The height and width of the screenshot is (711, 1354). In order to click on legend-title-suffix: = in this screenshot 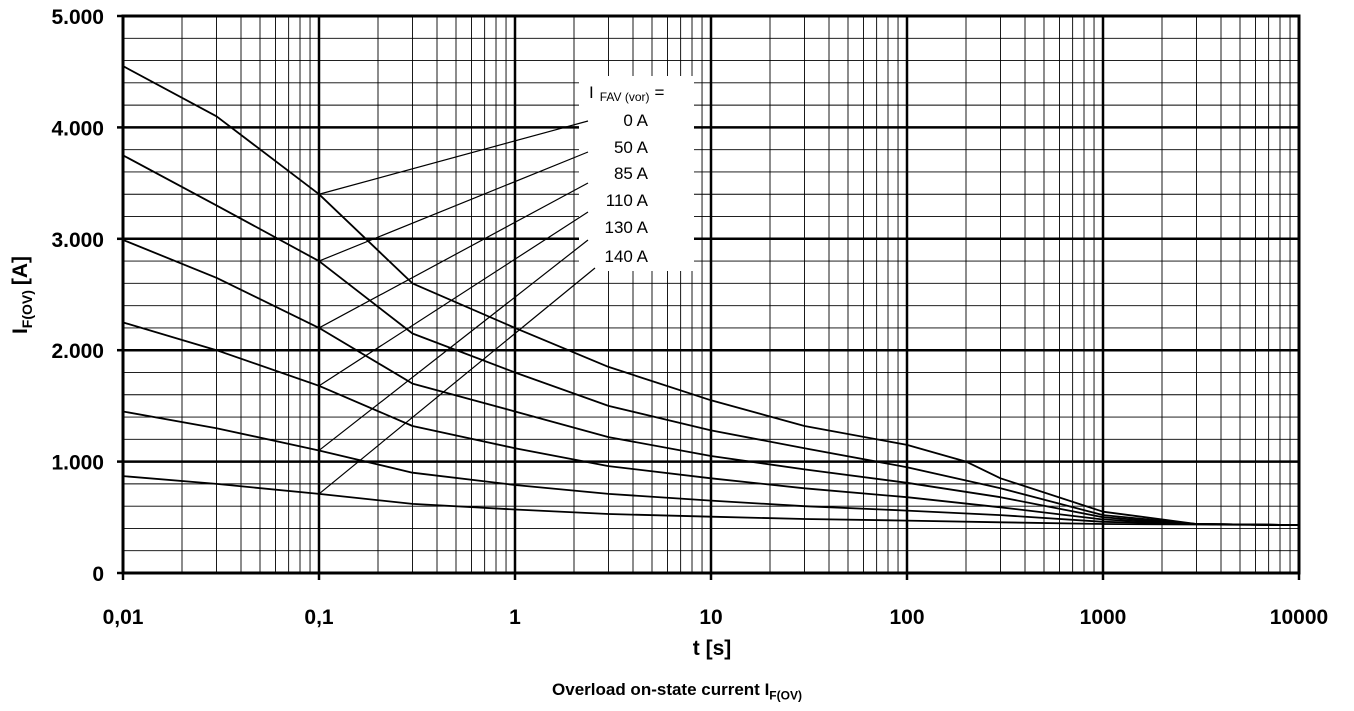, I will do `click(660, 92)`.